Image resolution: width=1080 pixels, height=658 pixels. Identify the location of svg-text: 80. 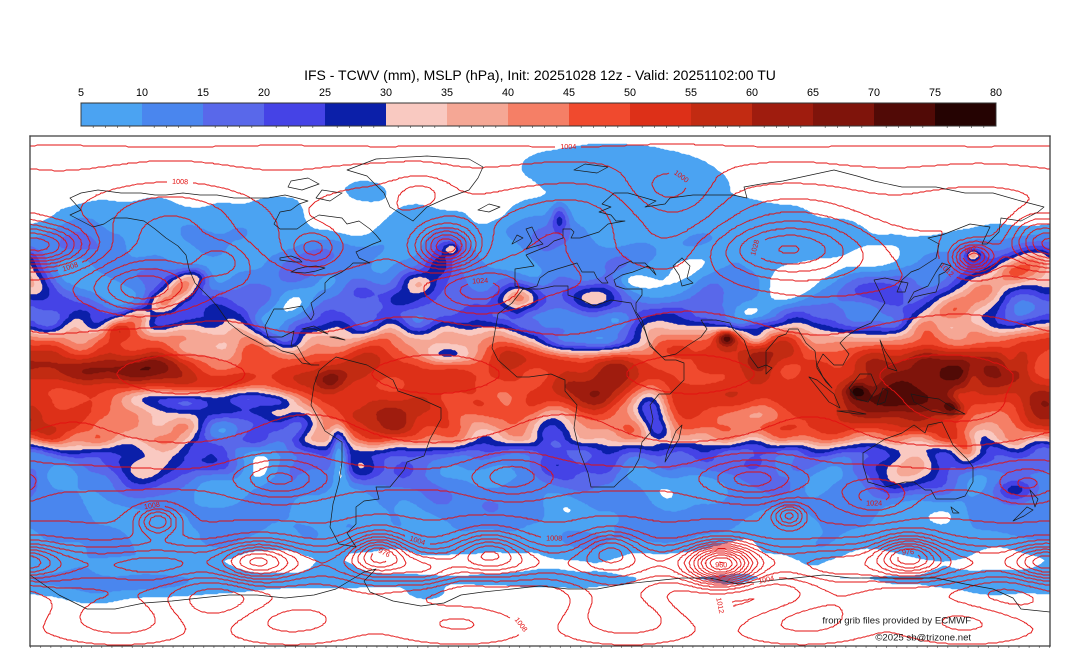
(996, 93).